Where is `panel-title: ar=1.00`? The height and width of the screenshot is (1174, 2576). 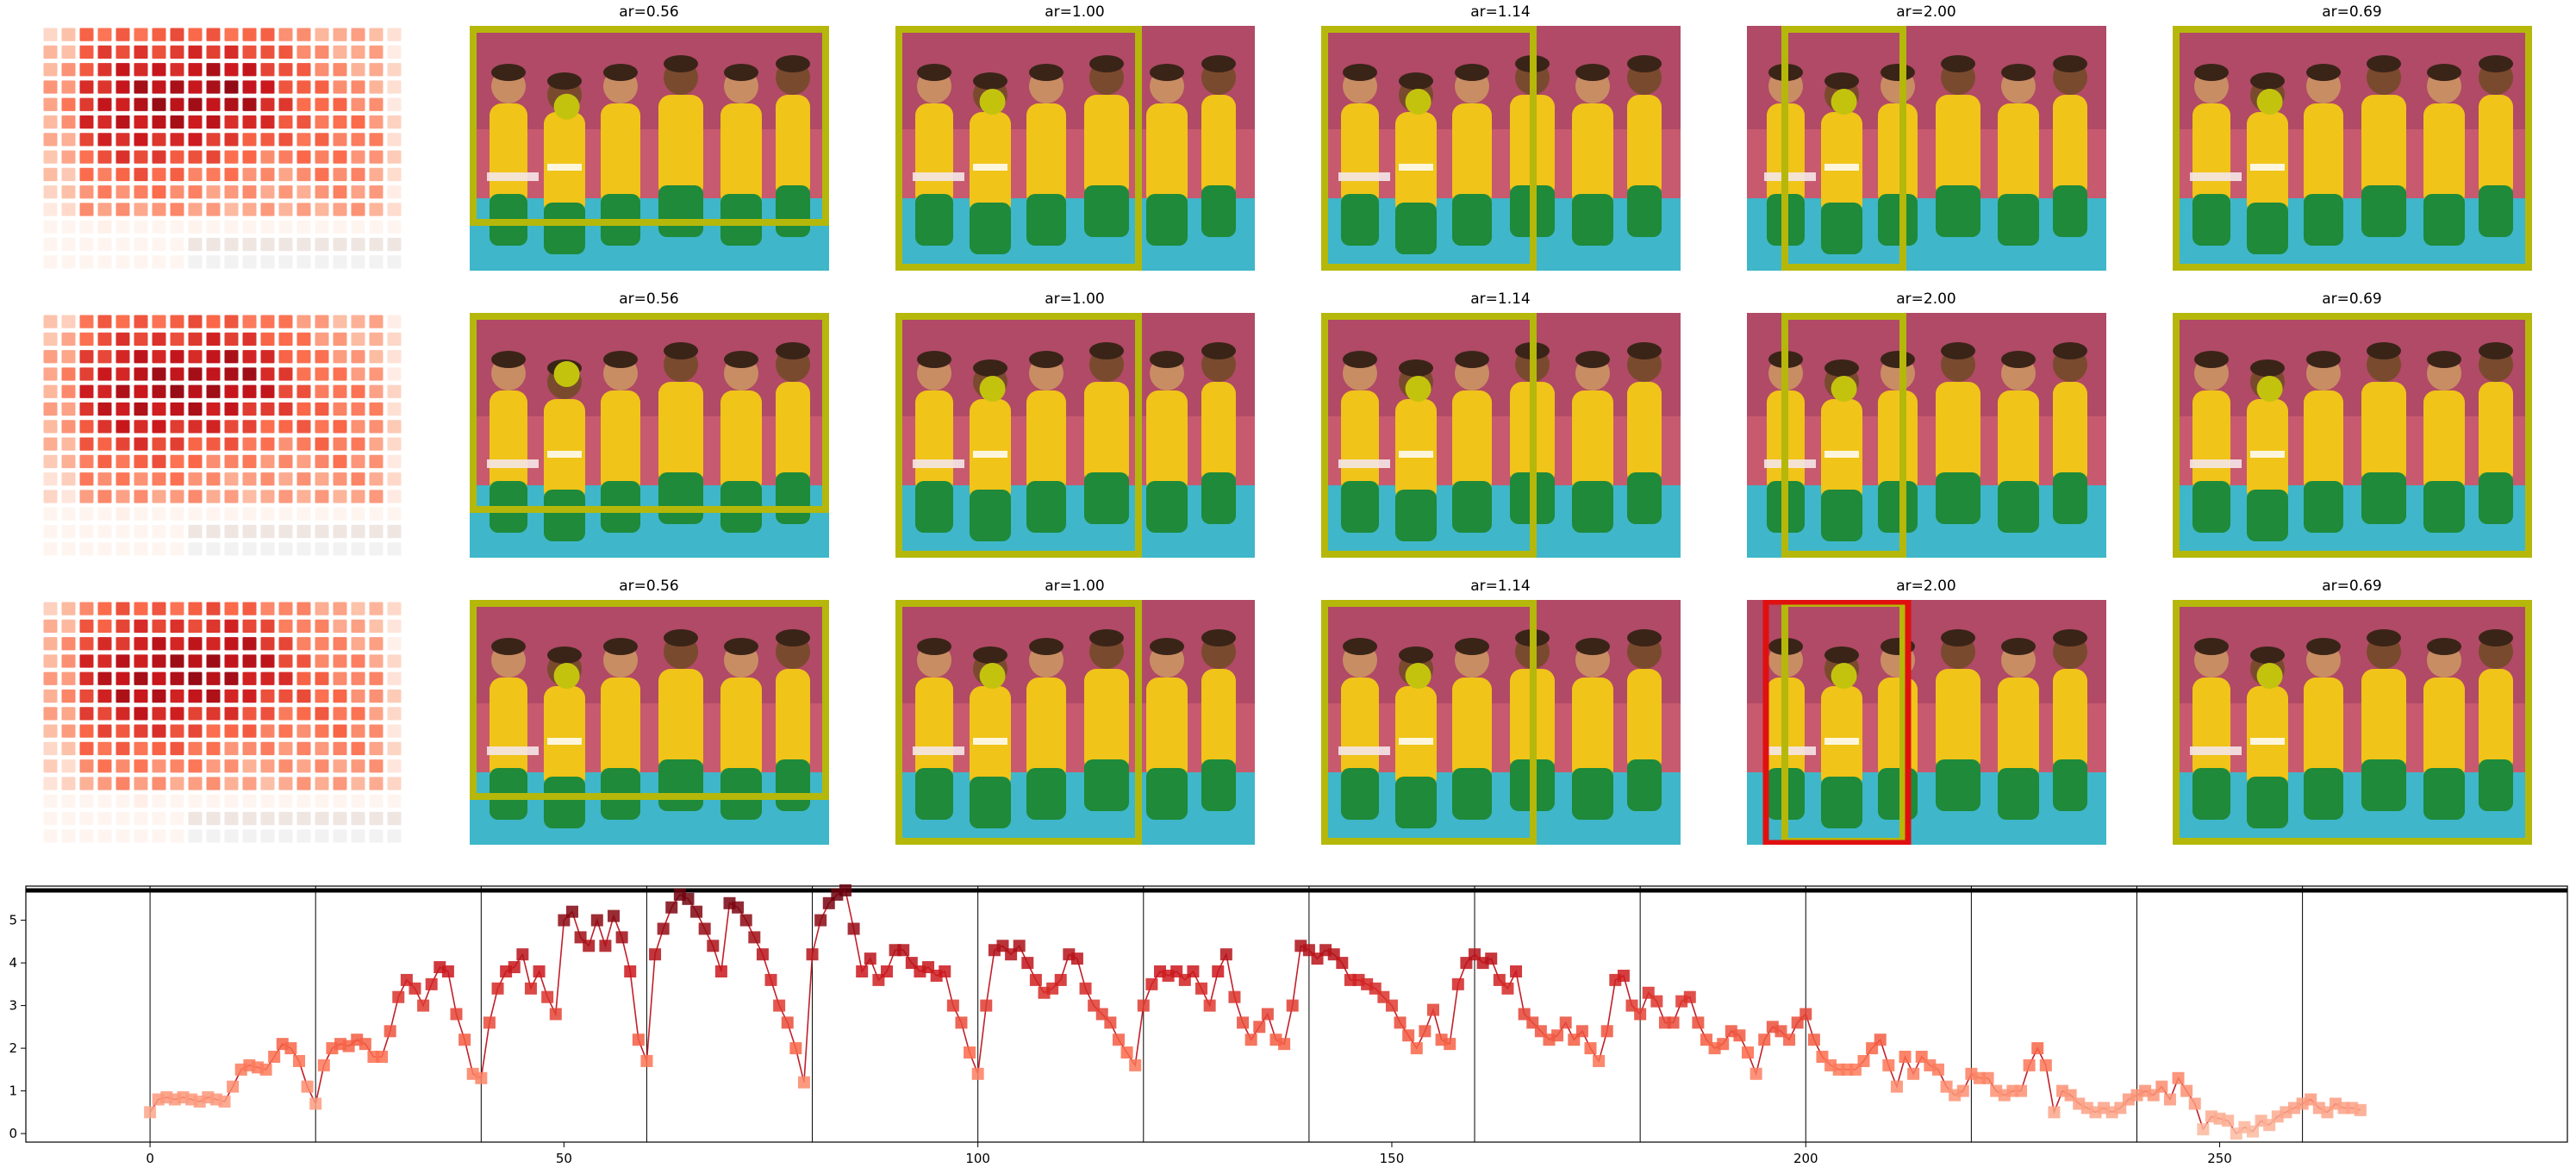 panel-title: ar=1.00 is located at coordinates (1075, 299).